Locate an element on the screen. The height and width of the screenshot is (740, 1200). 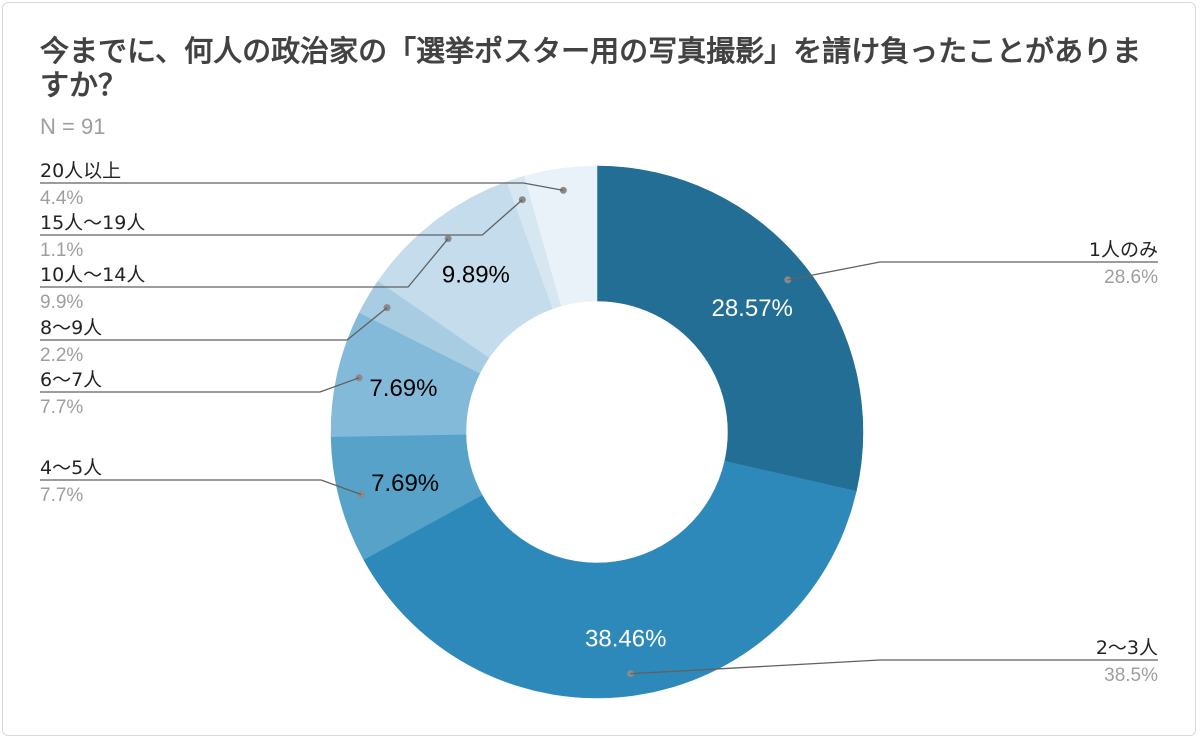
legend-name-5: 8〜9人 is located at coordinates (71, 328).